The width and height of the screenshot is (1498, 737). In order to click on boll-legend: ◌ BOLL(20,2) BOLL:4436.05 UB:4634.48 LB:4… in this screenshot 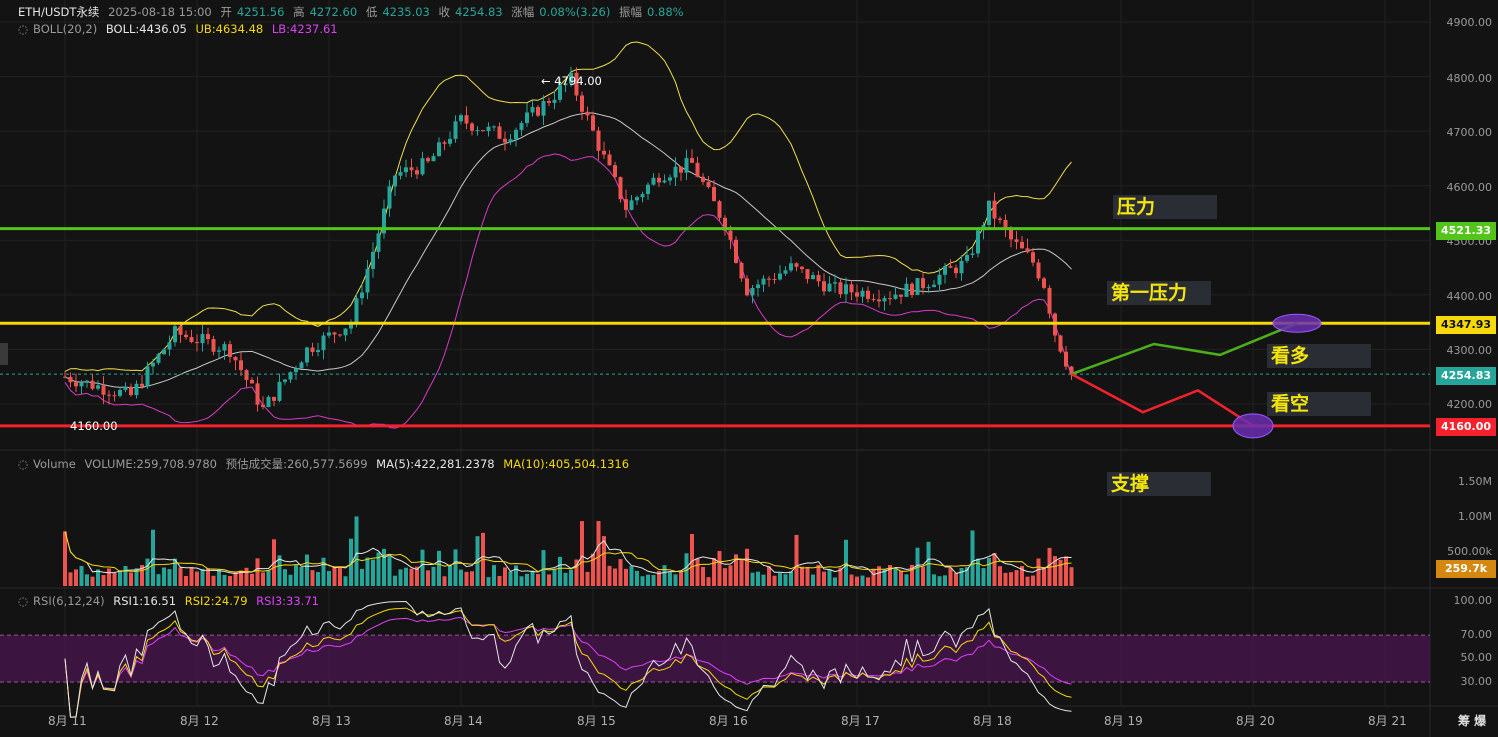, I will do `click(178, 29)`.